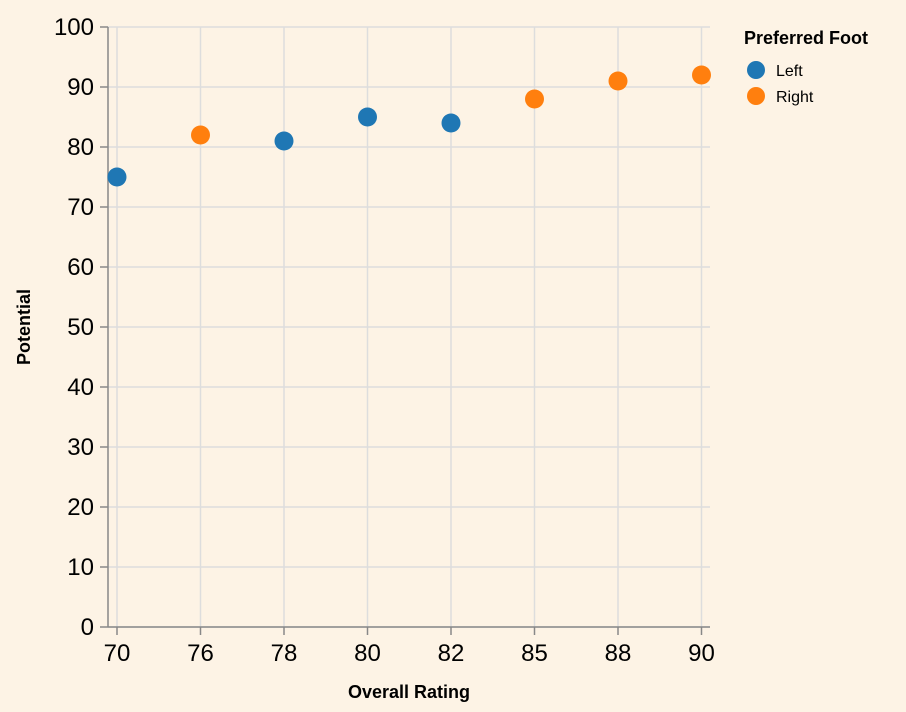 This screenshot has height=712, width=906. What do you see at coordinates (409, 692) in the screenshot?
I see `x-axis-title: Overall Rating` at bounding box center [409, 692].